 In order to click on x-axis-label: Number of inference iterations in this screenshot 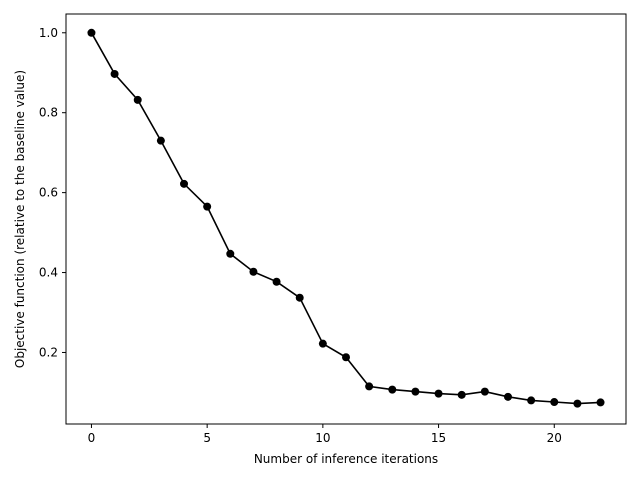, I will do `click(346, 459)`.